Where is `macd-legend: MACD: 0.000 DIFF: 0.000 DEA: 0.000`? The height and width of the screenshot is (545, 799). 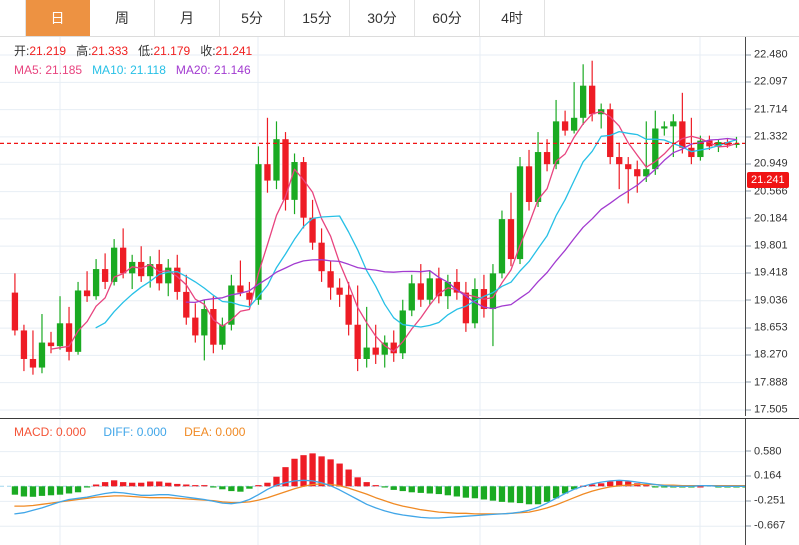
macd-legend: MACD: 0.000 DIFF: 0.000 DEA: 0.000 is located at coordinates (136, 432).